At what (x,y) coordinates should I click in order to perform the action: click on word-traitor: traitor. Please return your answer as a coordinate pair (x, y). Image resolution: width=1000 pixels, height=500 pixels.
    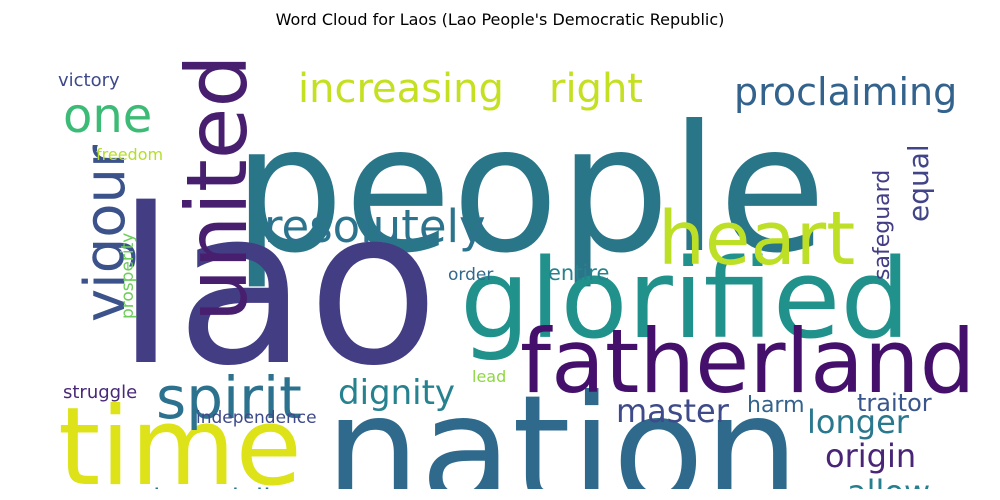
    Looking at the image, I should click on (894, 403).